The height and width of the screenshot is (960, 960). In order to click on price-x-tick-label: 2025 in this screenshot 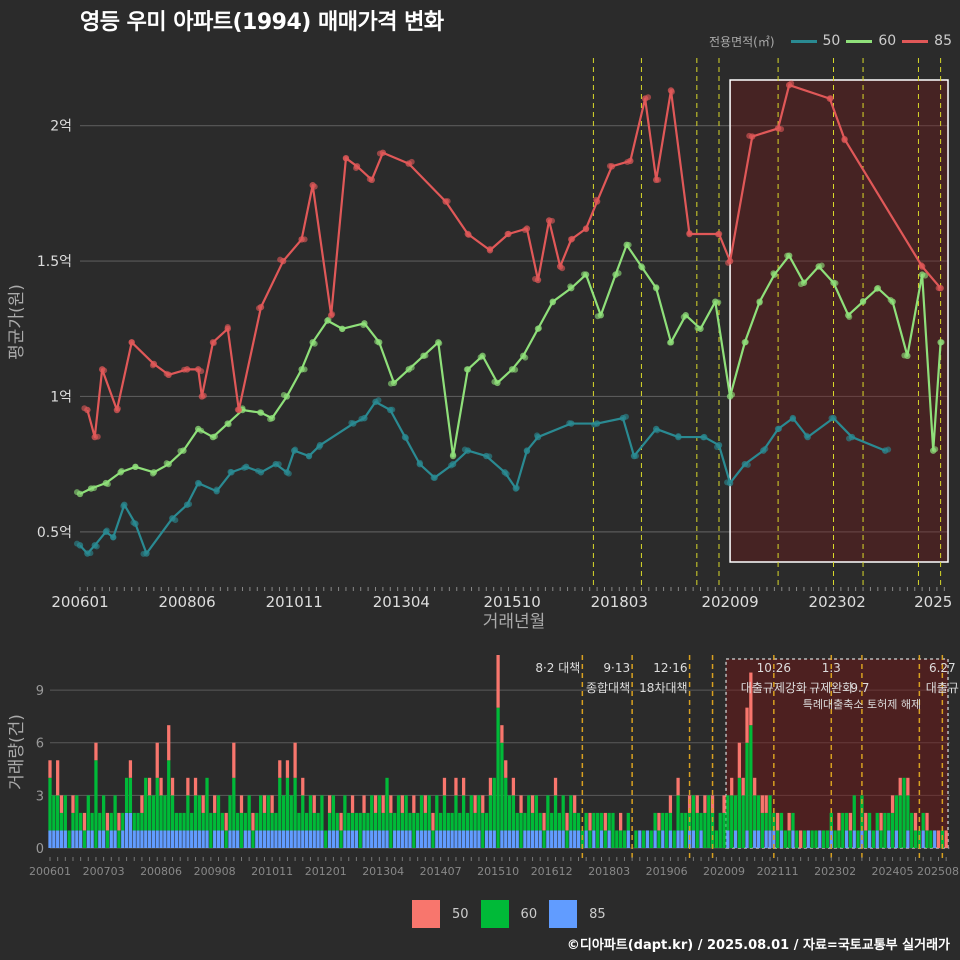, I will do `click(933, 602)`.